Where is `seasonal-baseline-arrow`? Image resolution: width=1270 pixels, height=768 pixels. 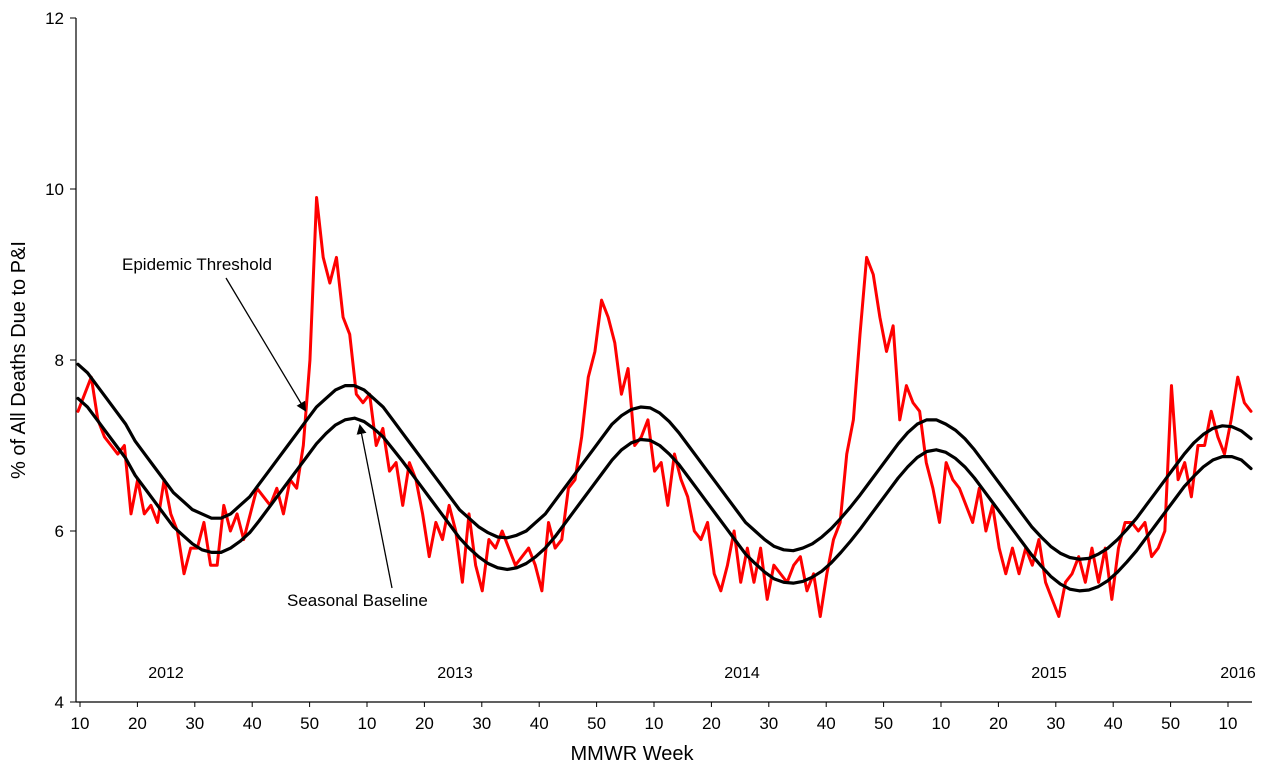 seasonal-baseline-arrow is located at coordinates (374, 506).